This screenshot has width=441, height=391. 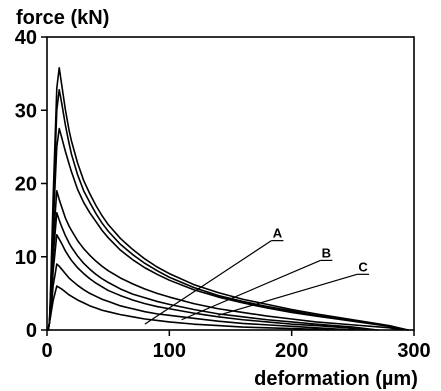 What do you see at coordinates (26, 258) in the screenshot?
I see `y-tick-label-10: 10` at bounding box center [26, 258].